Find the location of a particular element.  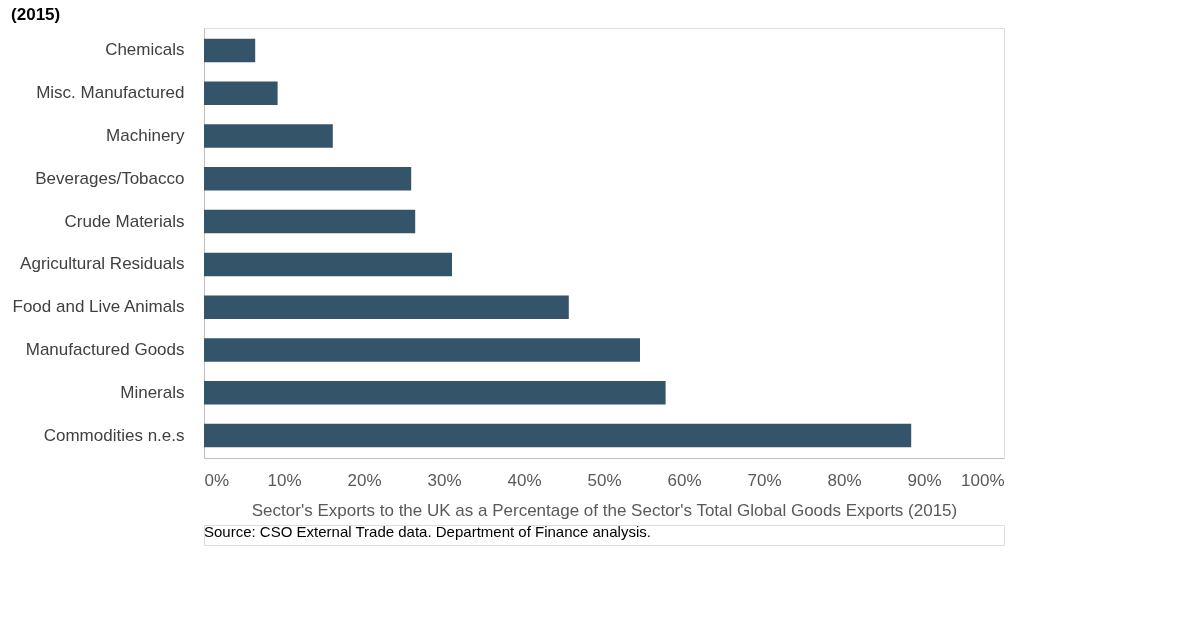

y-tick-label: Manufactured Goods is located at coordinates (105, 349).